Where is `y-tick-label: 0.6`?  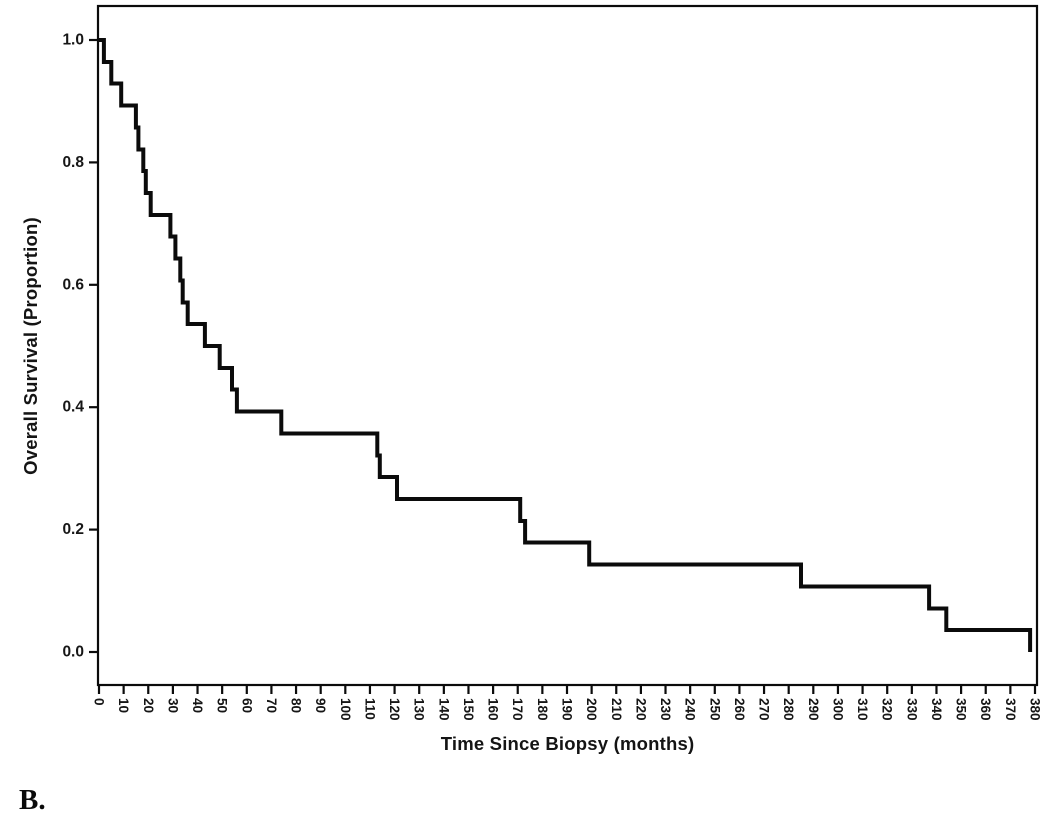
y-tick-label: 0.6 is located at coordinates (73, 284).